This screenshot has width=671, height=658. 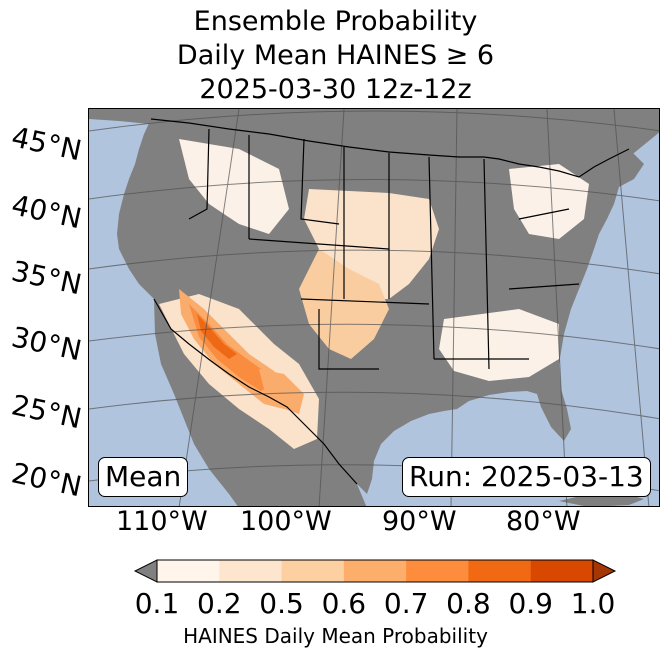 What do you see at coordinates (335, 636) in the screenshot?
I see `colorbar-label: HAINES Daily Mean Probability` at bounding box center [335, 636].